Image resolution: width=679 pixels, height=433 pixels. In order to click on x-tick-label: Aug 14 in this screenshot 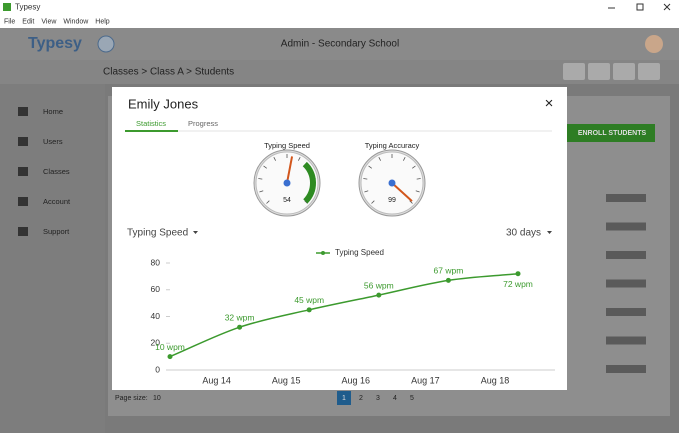, I will do `click(216, 380)`.